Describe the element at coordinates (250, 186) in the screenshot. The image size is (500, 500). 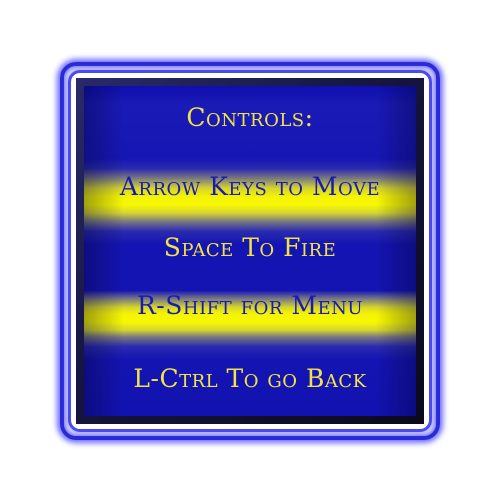
I see `control-line-move: Arrow Keys to Move` at that location.